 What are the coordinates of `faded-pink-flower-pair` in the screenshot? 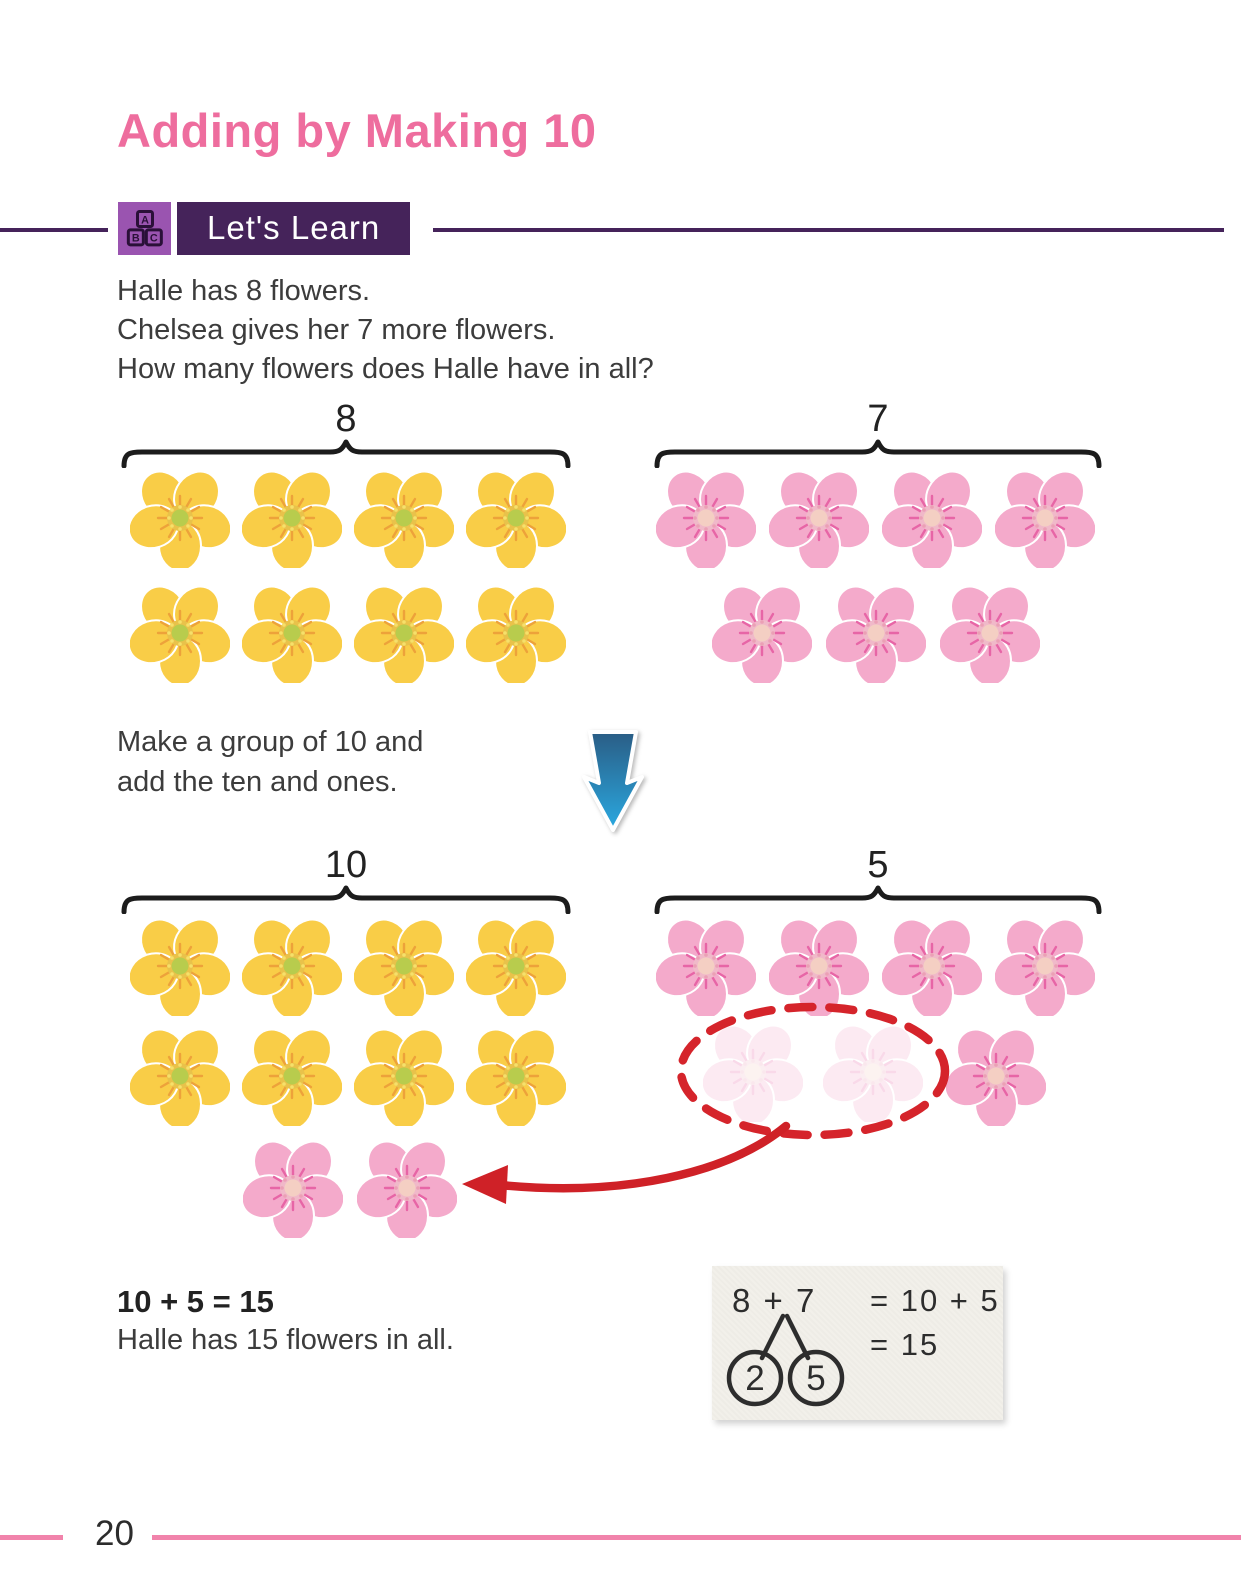 It's located at (813, 1072).